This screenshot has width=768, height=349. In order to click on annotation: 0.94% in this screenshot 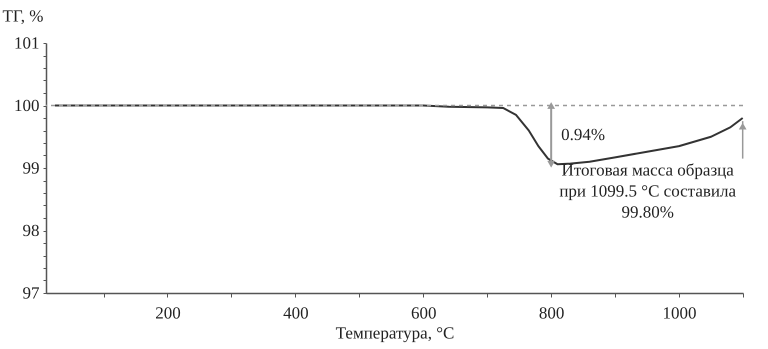, I will do `click(583, 134)`.